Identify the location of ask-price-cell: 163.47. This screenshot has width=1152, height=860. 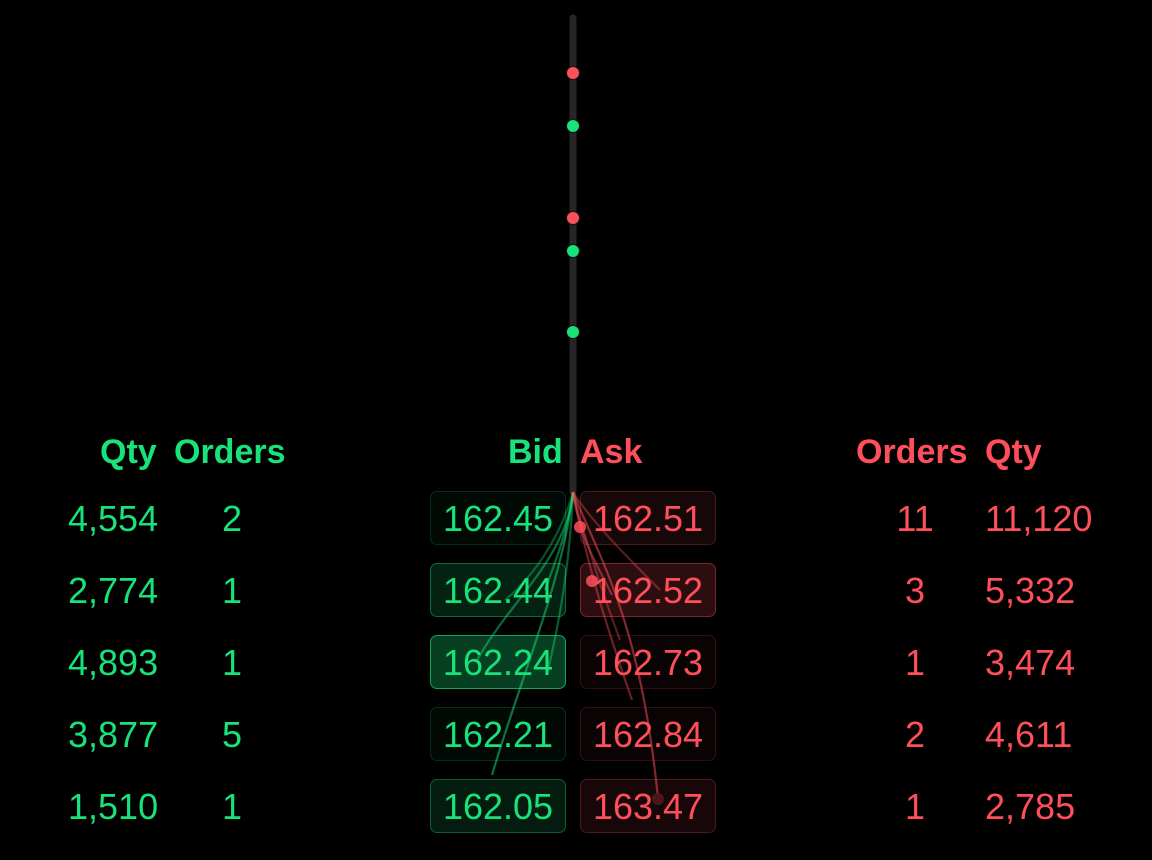
(648, 806).